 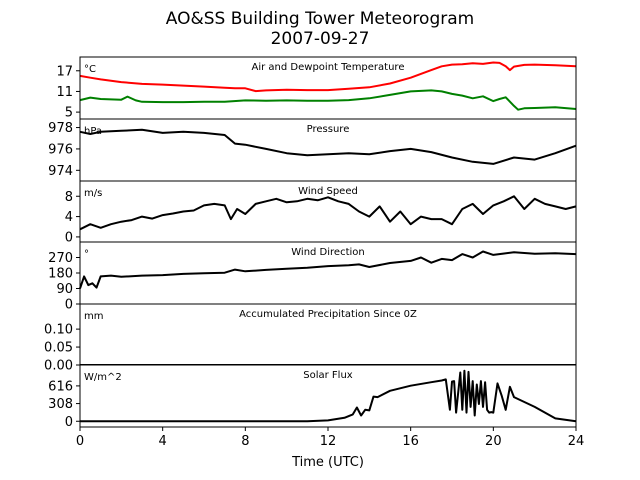 What do you see at coordinates (328, 252) in the screenshot?
I see `panel-title: Wind Direction` at bounding box center [328, 252].